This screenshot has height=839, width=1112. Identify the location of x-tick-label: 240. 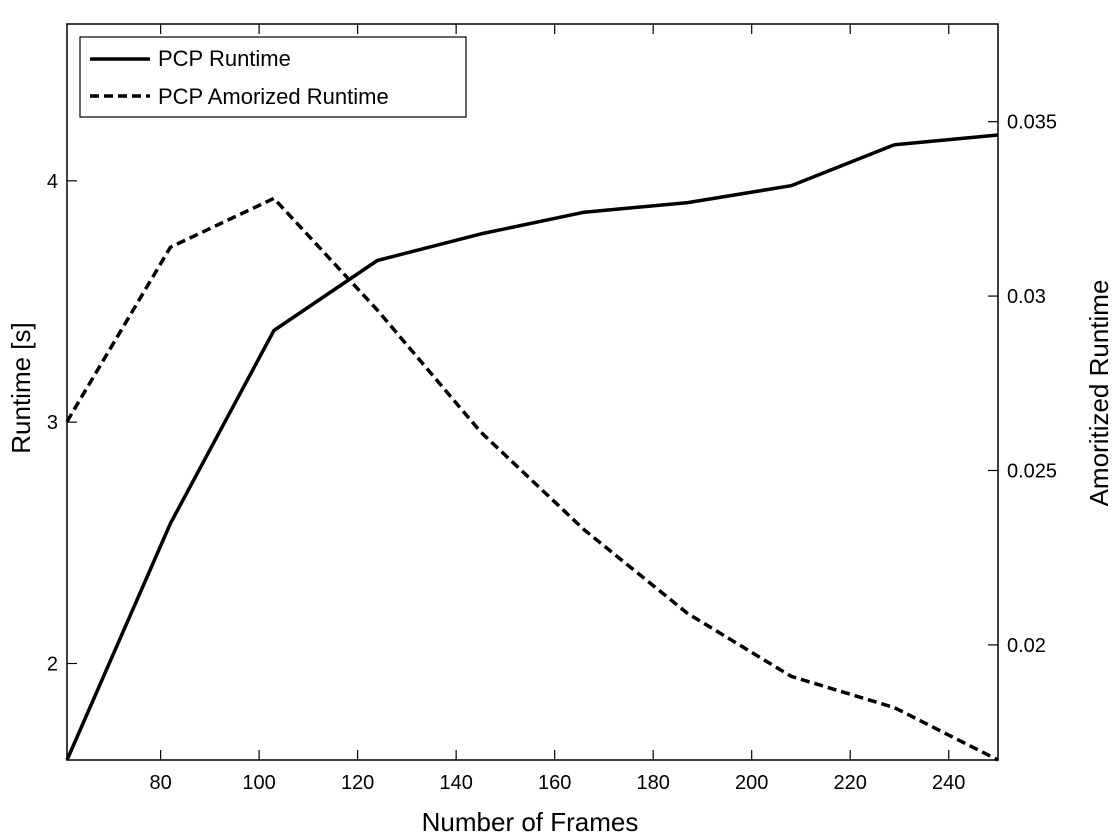
(948, 783).